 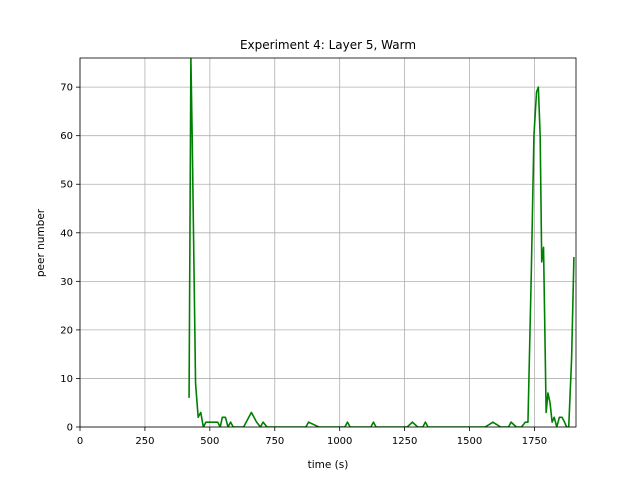 I want to click on x-tick-label: 1500, so click(x=469, y=441).